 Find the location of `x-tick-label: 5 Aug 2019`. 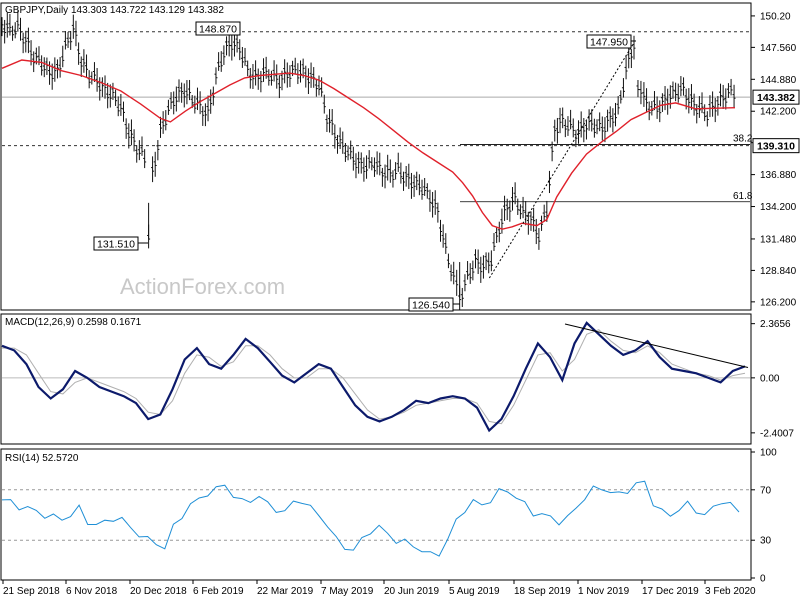

x-tick-label: 5 Aug 2019 is located at coordinates (474, 591).